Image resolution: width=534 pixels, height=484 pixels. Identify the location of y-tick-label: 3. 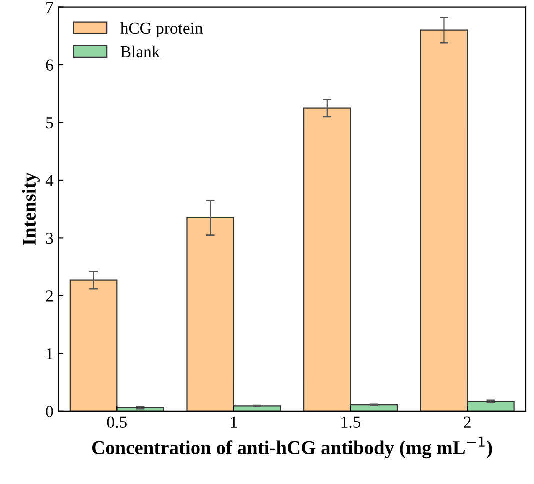
(50, 238).